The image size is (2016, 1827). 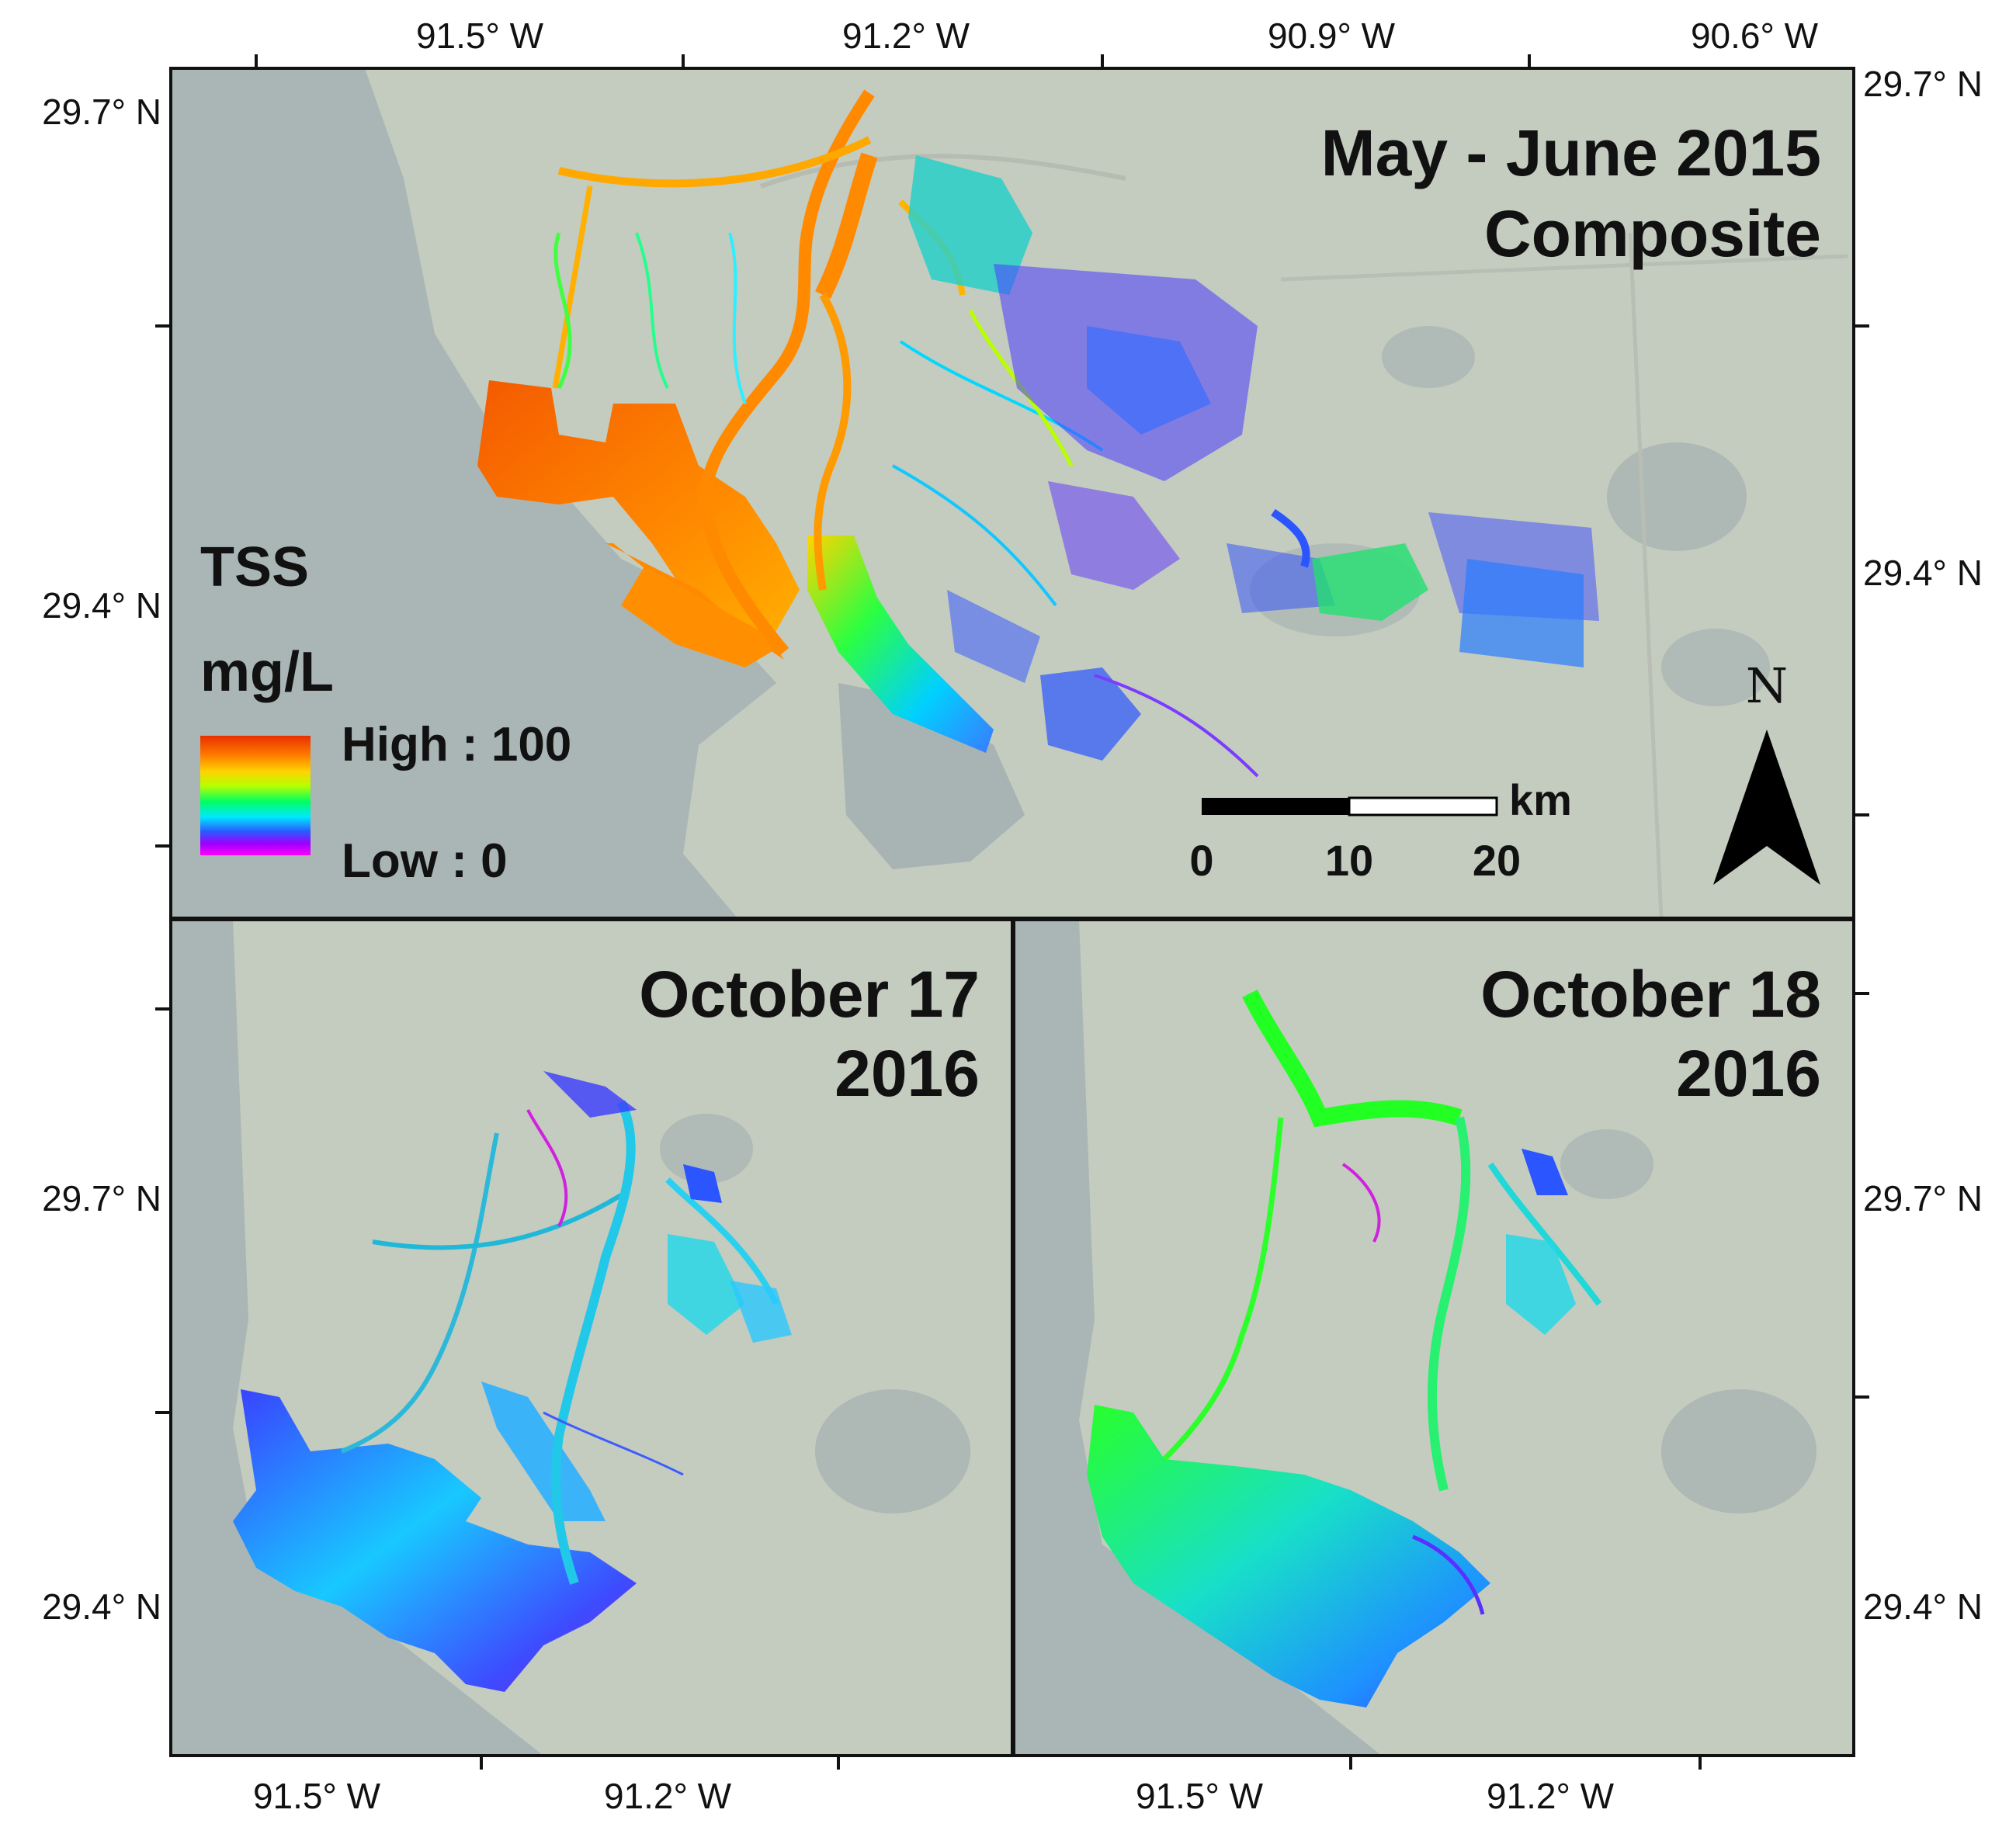 What do you see at coordinates (480, 36) in the screenshot?
I see `top-lon-label-1: 91.5° W` at bounding box center [480, 36].